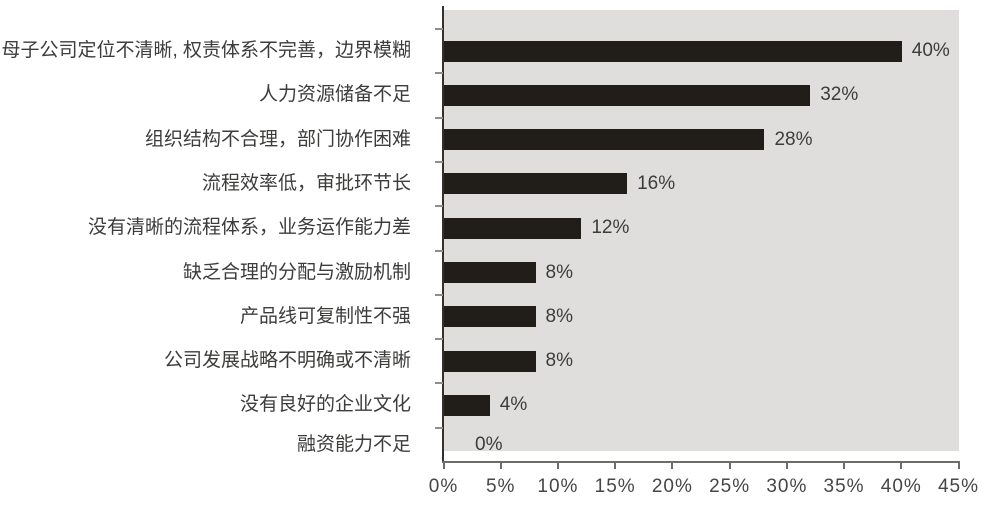 This screenshot has height=512, width=990. Describe the element at coordinates (325, 405) in the screenshot. I see `category-label: 没有良好的企业文化` at that location.